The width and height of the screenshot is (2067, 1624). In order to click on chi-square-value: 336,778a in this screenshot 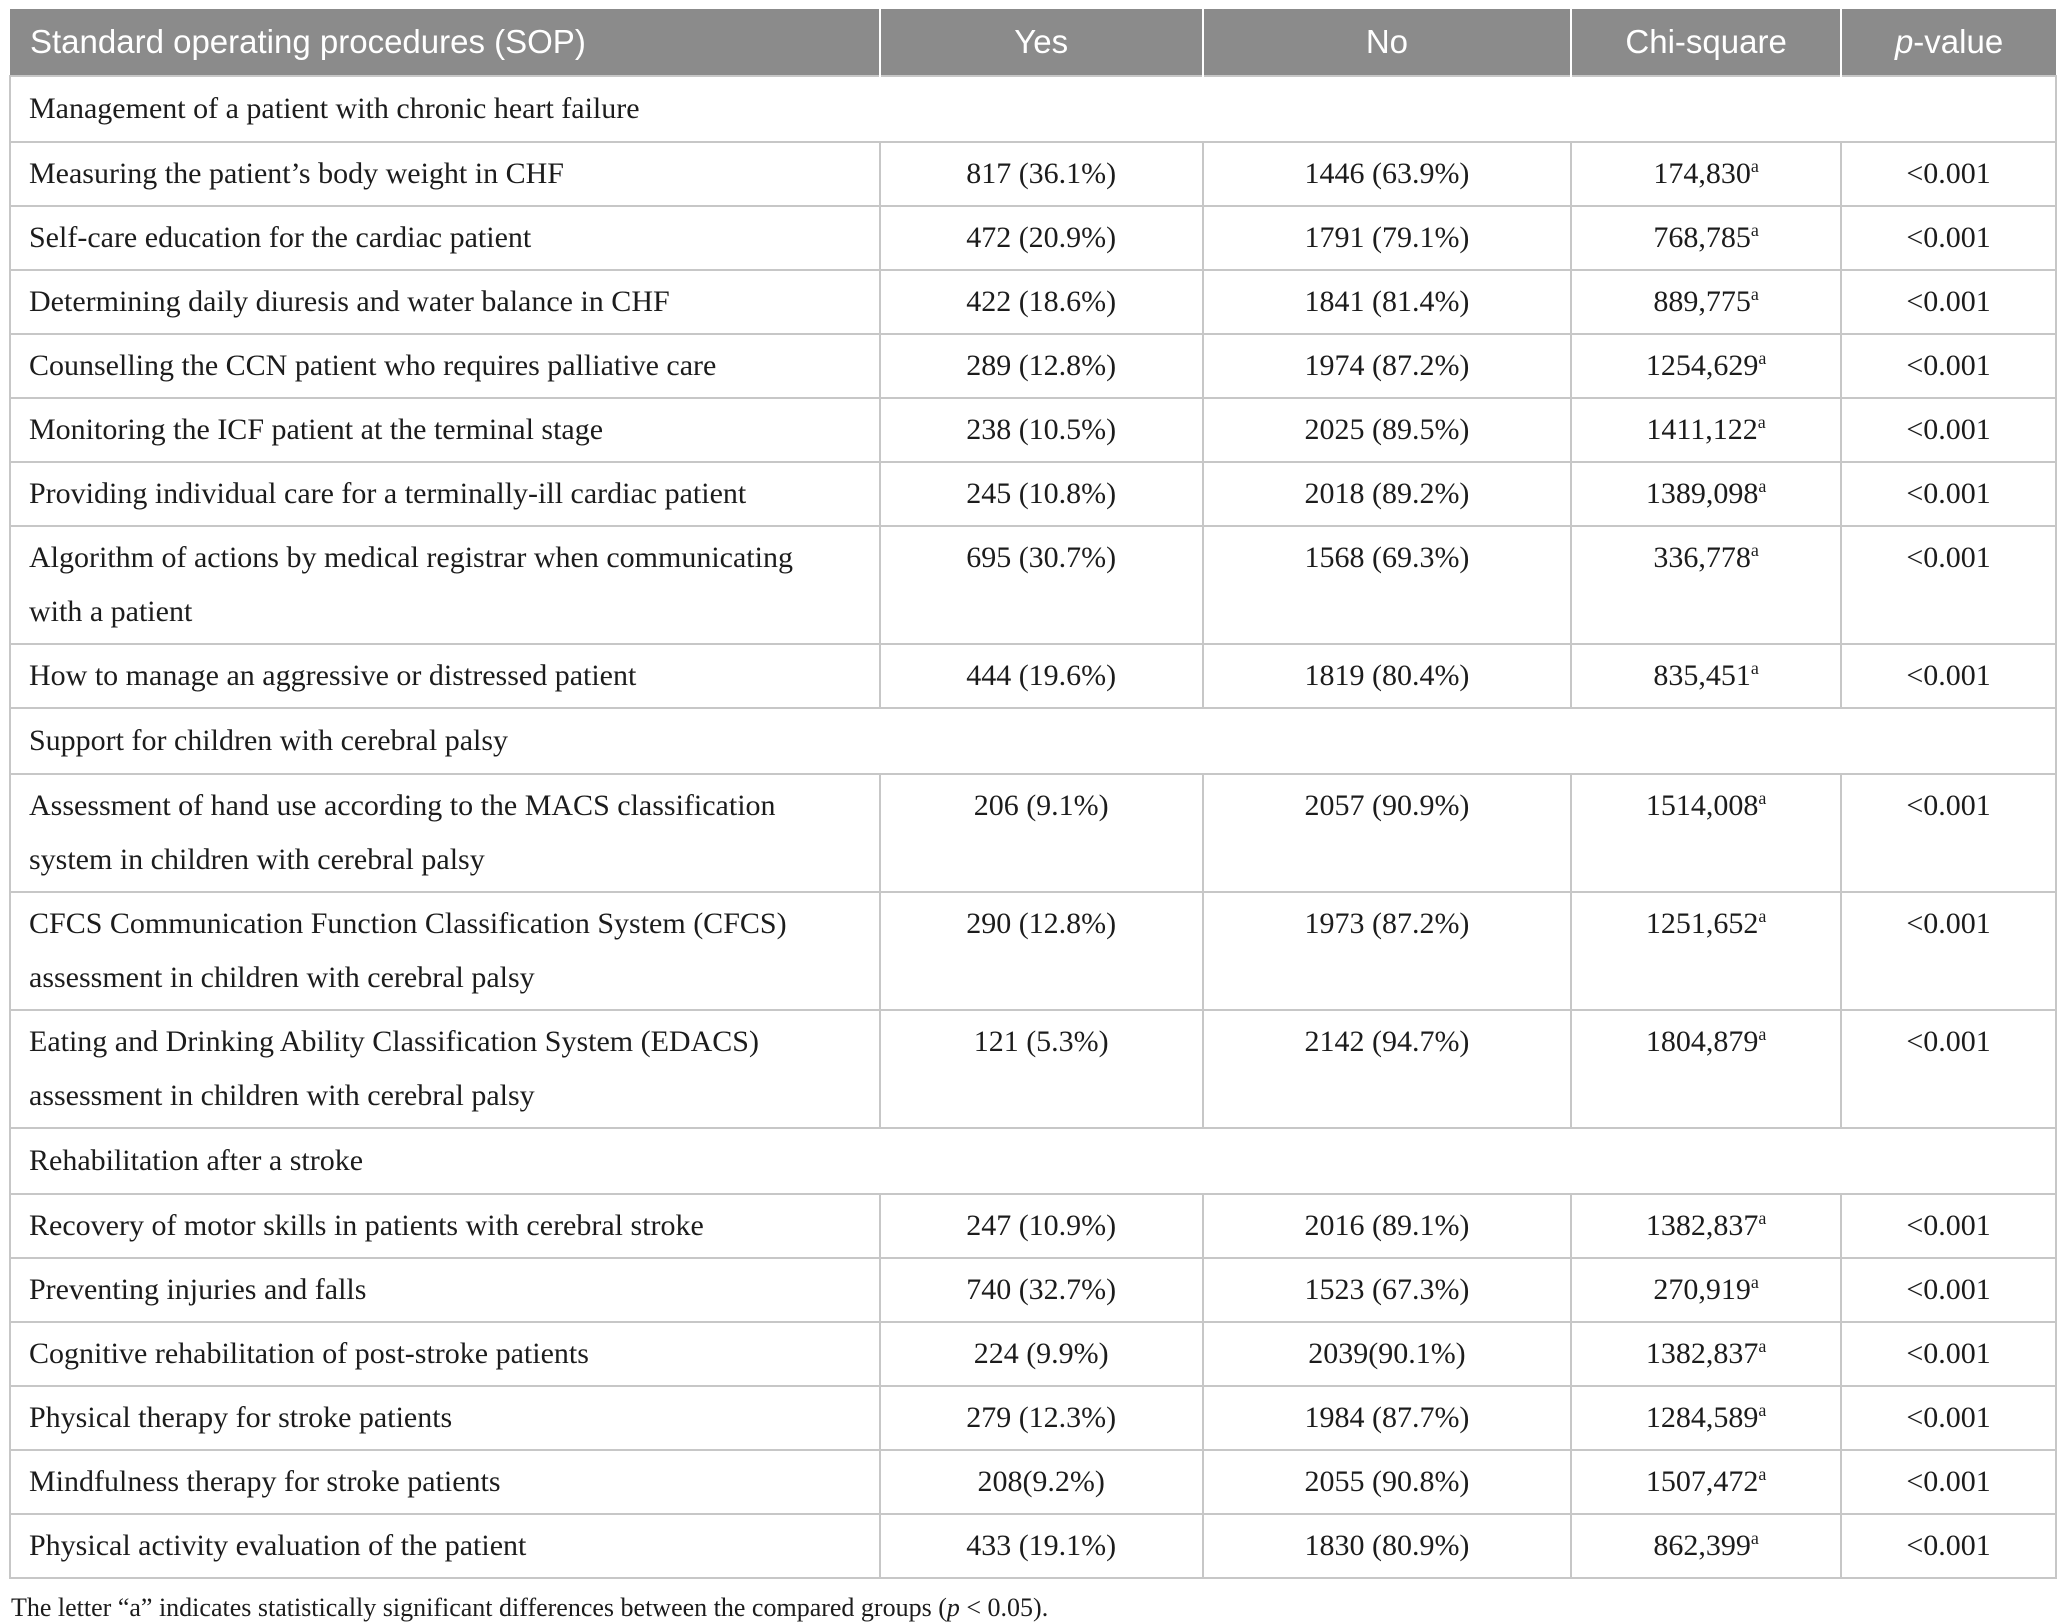, I will do `click(1706, 584)`.